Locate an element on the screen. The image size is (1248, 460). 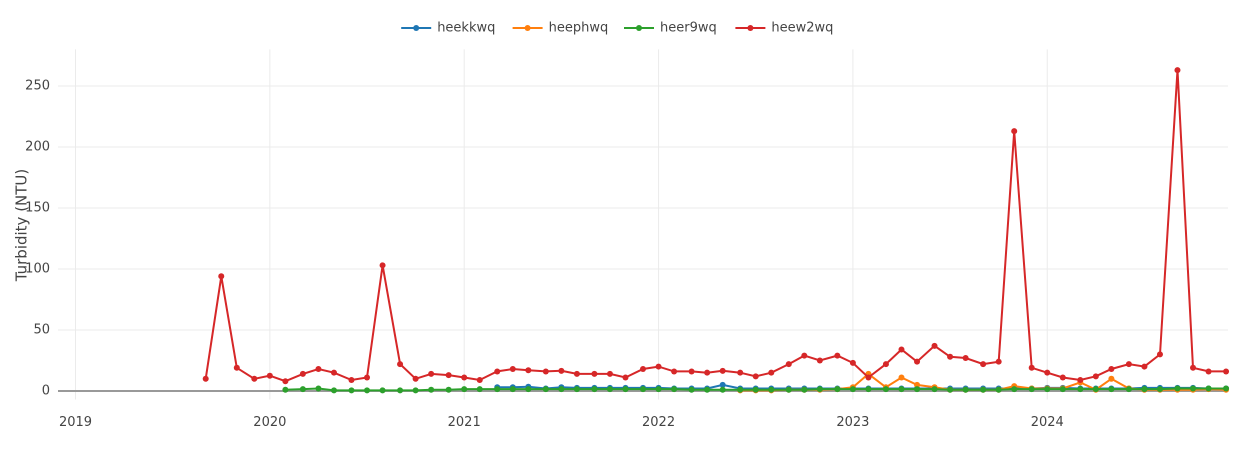
x-tick-label: 2023 is located at coordinates (852, 422).